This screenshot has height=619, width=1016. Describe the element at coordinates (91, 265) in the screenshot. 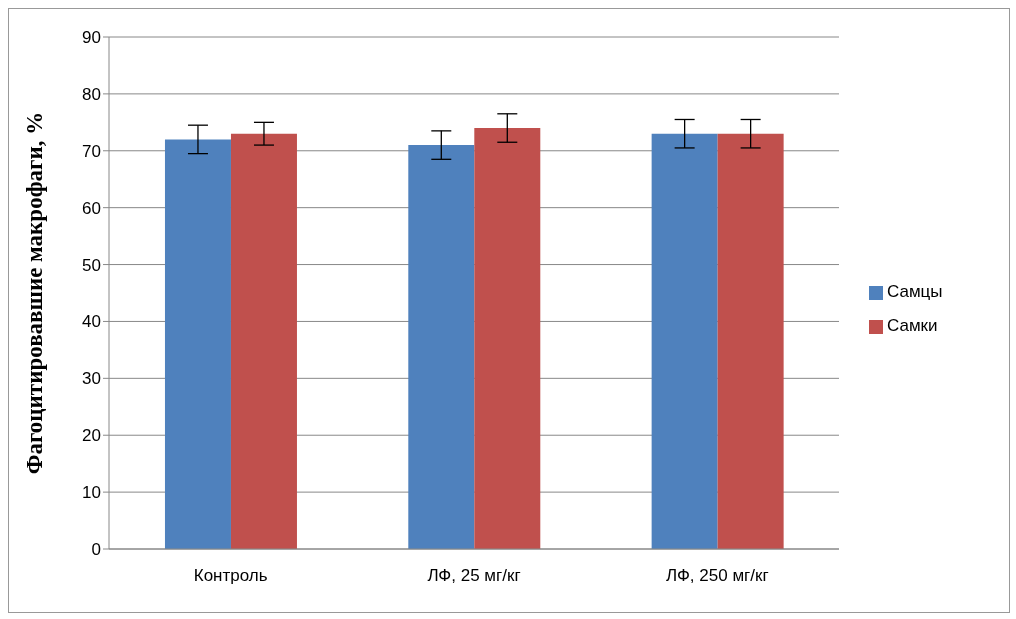

I see `y-tick-label: 50` at that location.